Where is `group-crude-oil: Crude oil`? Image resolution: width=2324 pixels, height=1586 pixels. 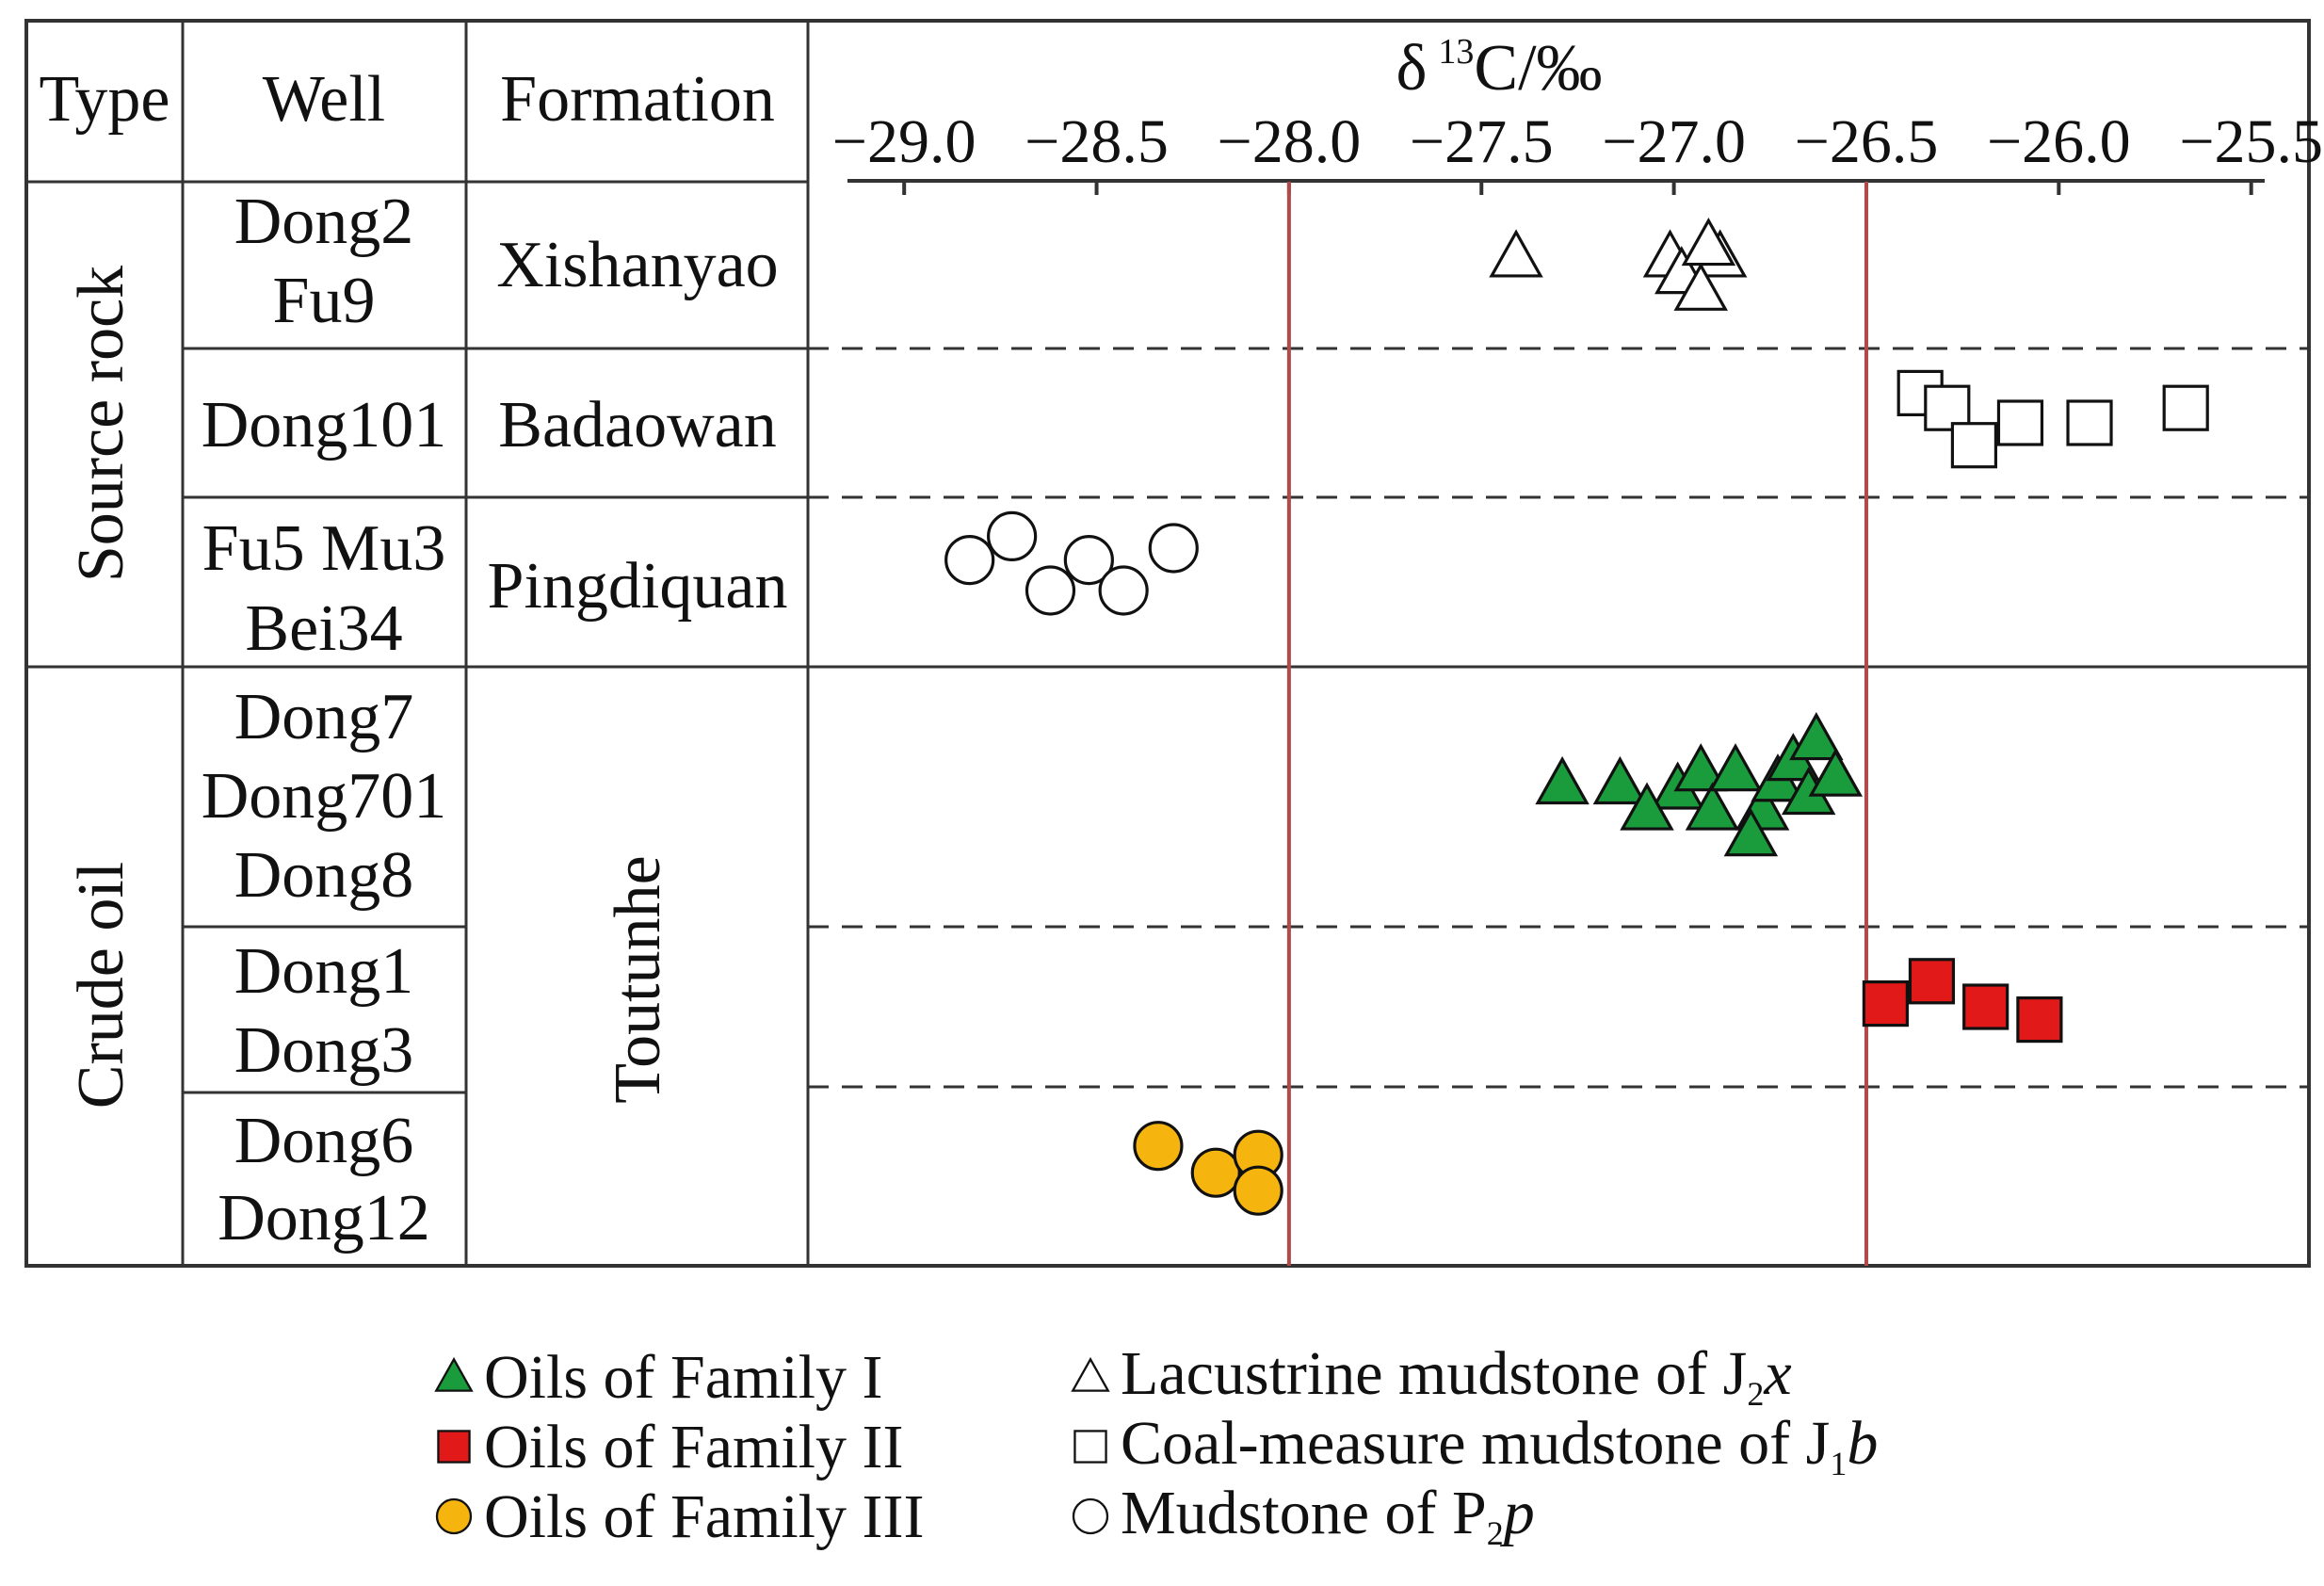 group-crude-oil: Crude oil is located at coordinates (101, 985).